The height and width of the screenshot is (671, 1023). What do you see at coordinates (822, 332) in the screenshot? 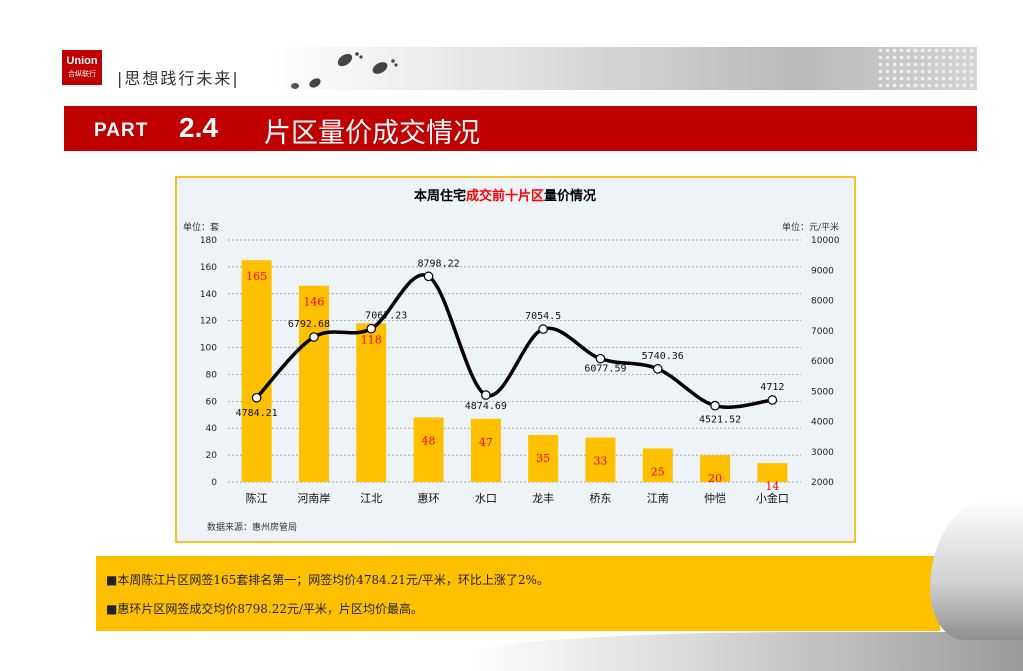
I see `y-right-tick: 7000` at bounding box center [822, 332].